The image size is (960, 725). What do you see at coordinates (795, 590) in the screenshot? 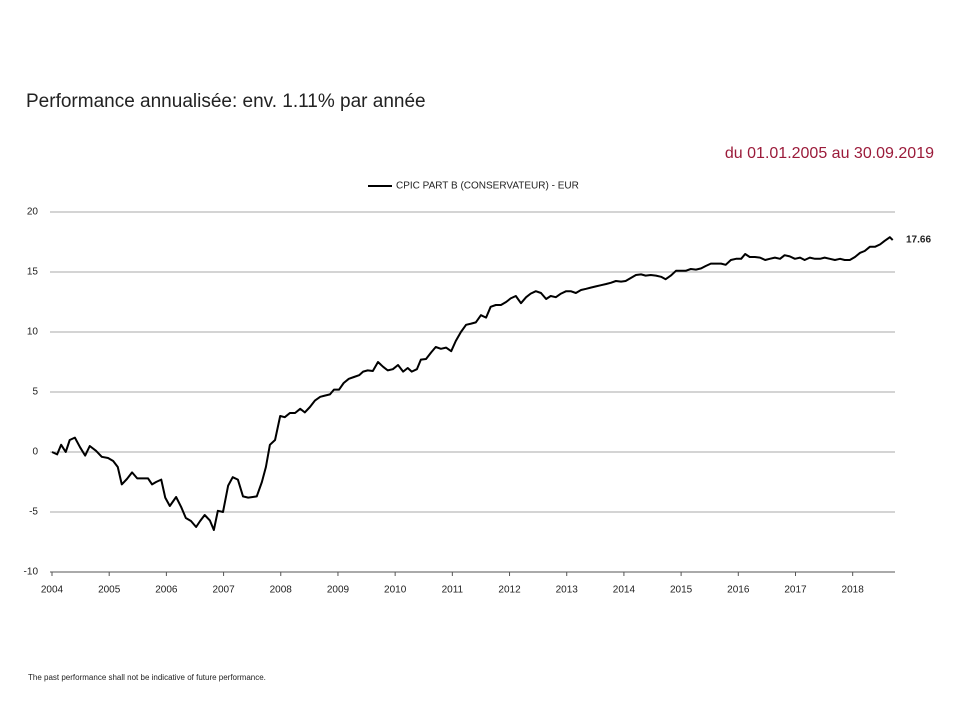
I see `x-tick-label: 2017` at bounding box center [795, 590].